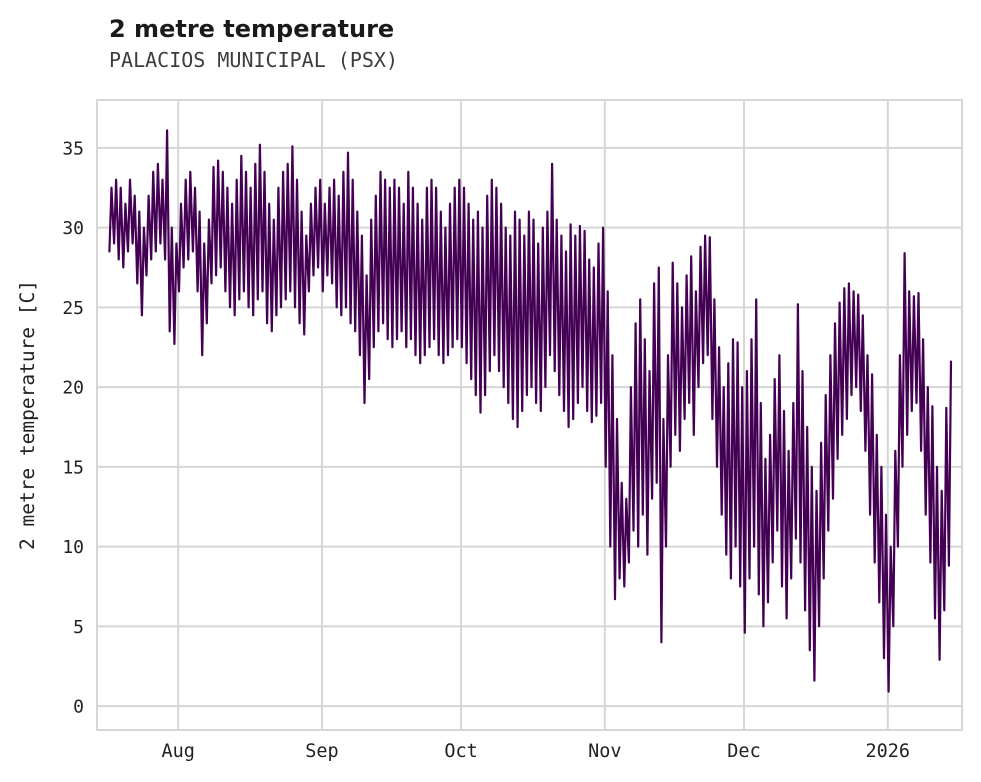 The image size is (981, 782). I want to click on y-tick-label: 15, so click(73, 467).